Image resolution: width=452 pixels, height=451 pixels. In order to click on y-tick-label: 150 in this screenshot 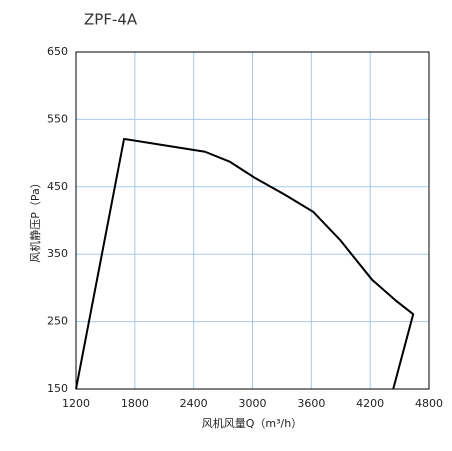, I will do `click(57, 388)`.